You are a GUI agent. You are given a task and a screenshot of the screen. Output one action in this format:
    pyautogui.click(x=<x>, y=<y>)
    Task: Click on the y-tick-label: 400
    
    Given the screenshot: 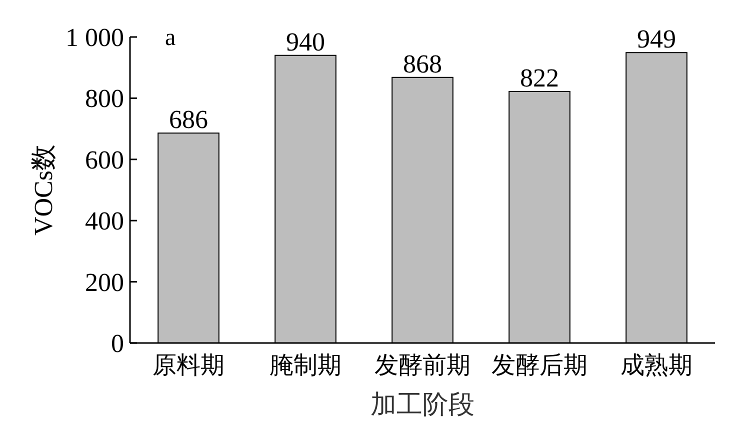 What is the action you would take?
    pyautogui.click(x=104, y=221)
    